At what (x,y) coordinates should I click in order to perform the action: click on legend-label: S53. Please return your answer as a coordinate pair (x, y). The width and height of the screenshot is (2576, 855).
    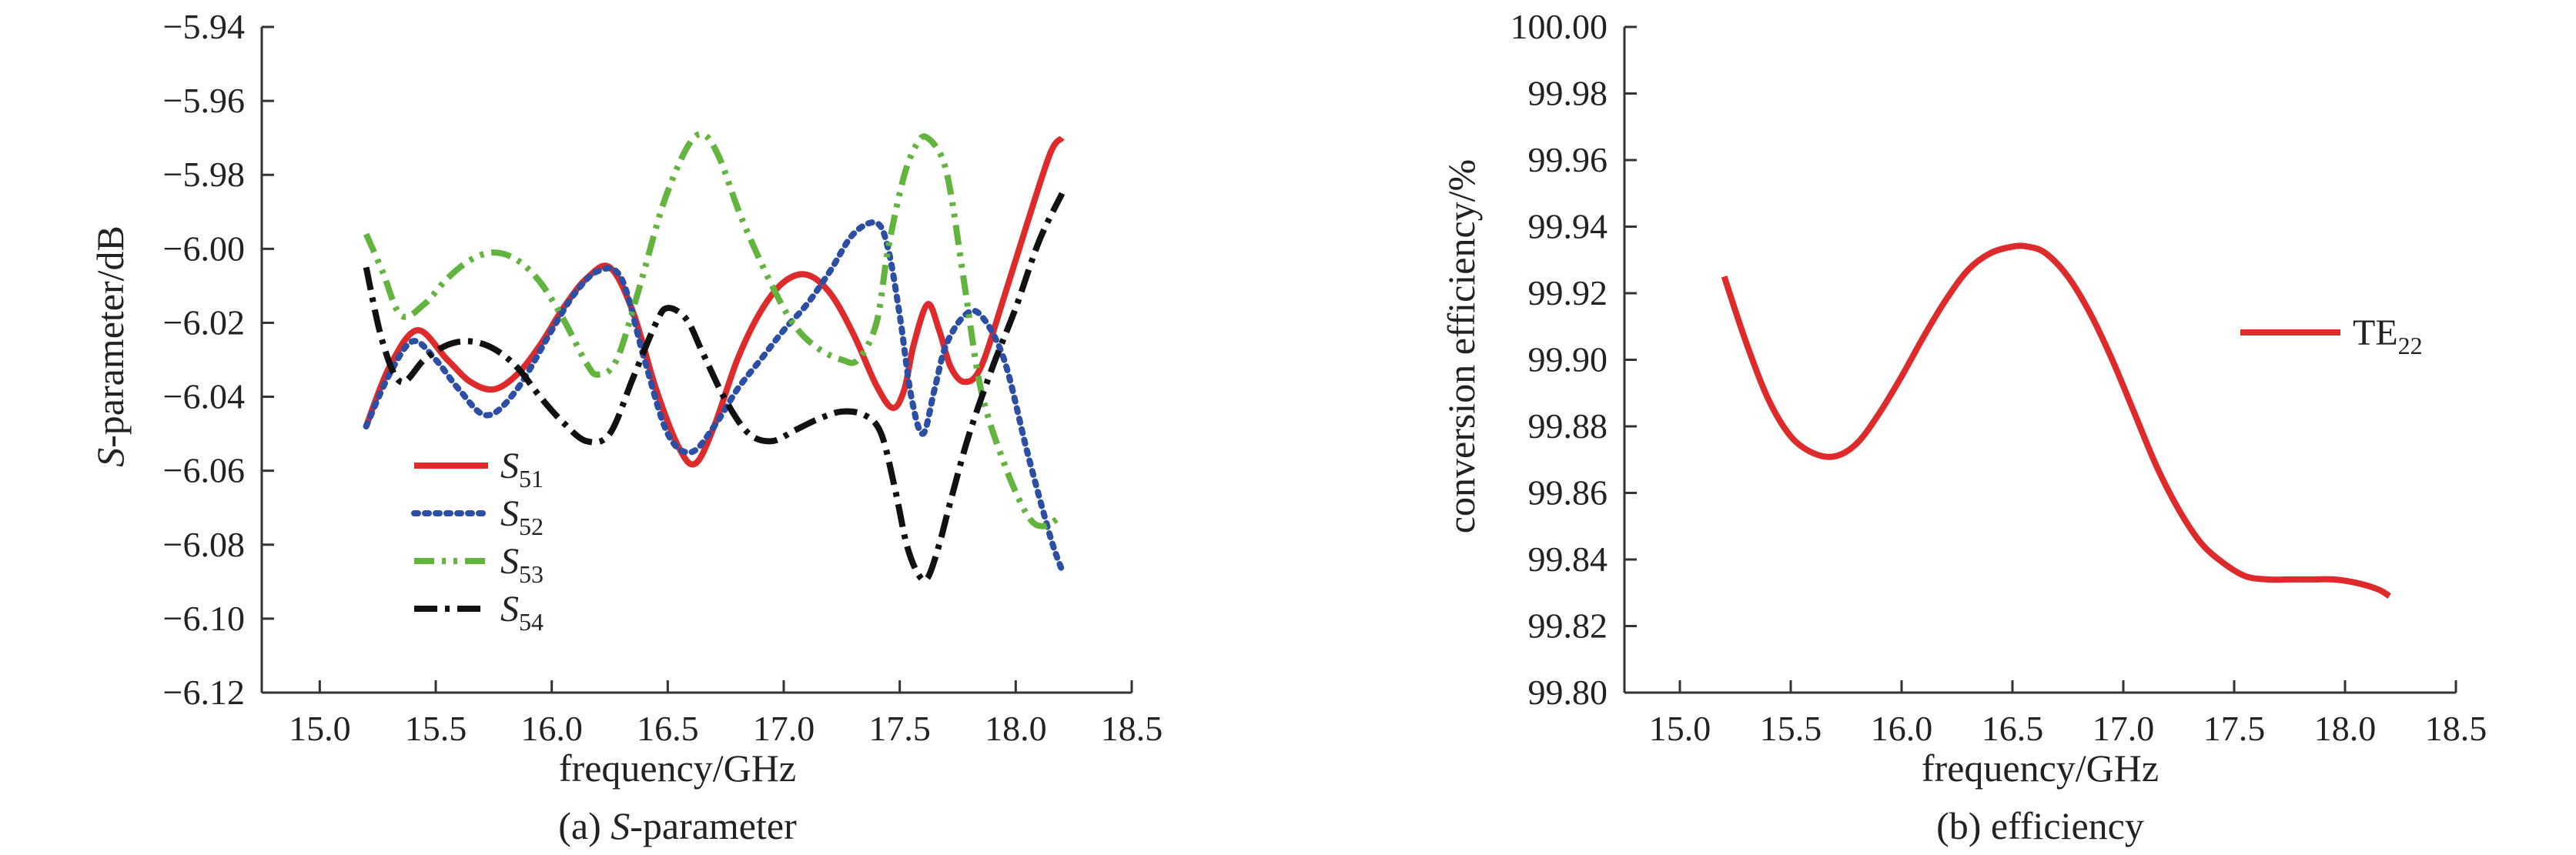
    Looking at the image, I should click on (522, 564).